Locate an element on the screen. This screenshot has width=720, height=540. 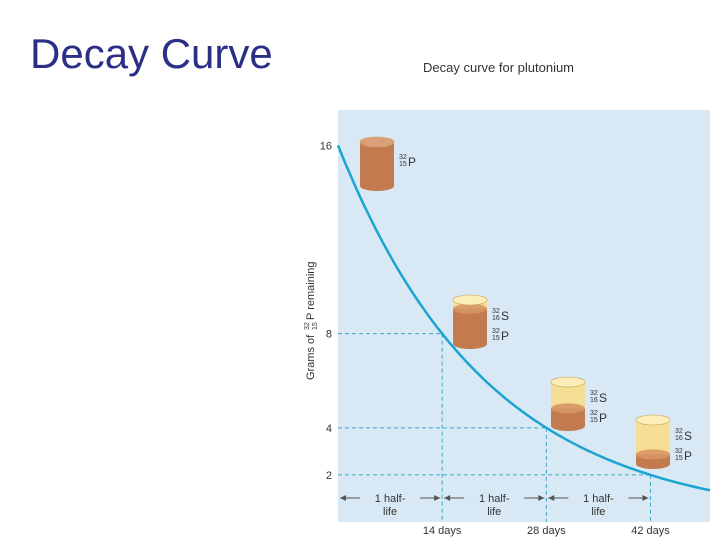
x-tick-label: 14 days is located at coordinates (442, 531).